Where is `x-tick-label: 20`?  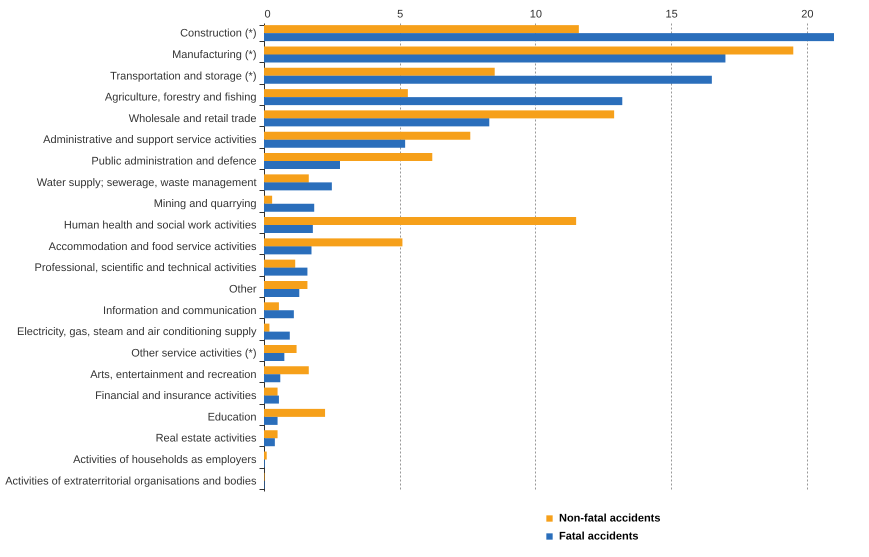
x-tick-label: 20 is located at coordinates (807, 14).